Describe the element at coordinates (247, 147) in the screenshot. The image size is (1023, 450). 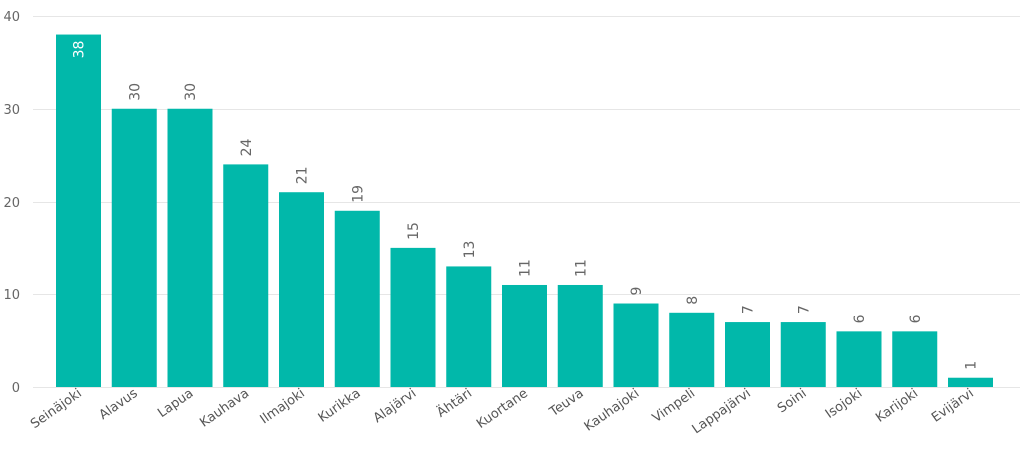
I see `data-label: 24` at that location.